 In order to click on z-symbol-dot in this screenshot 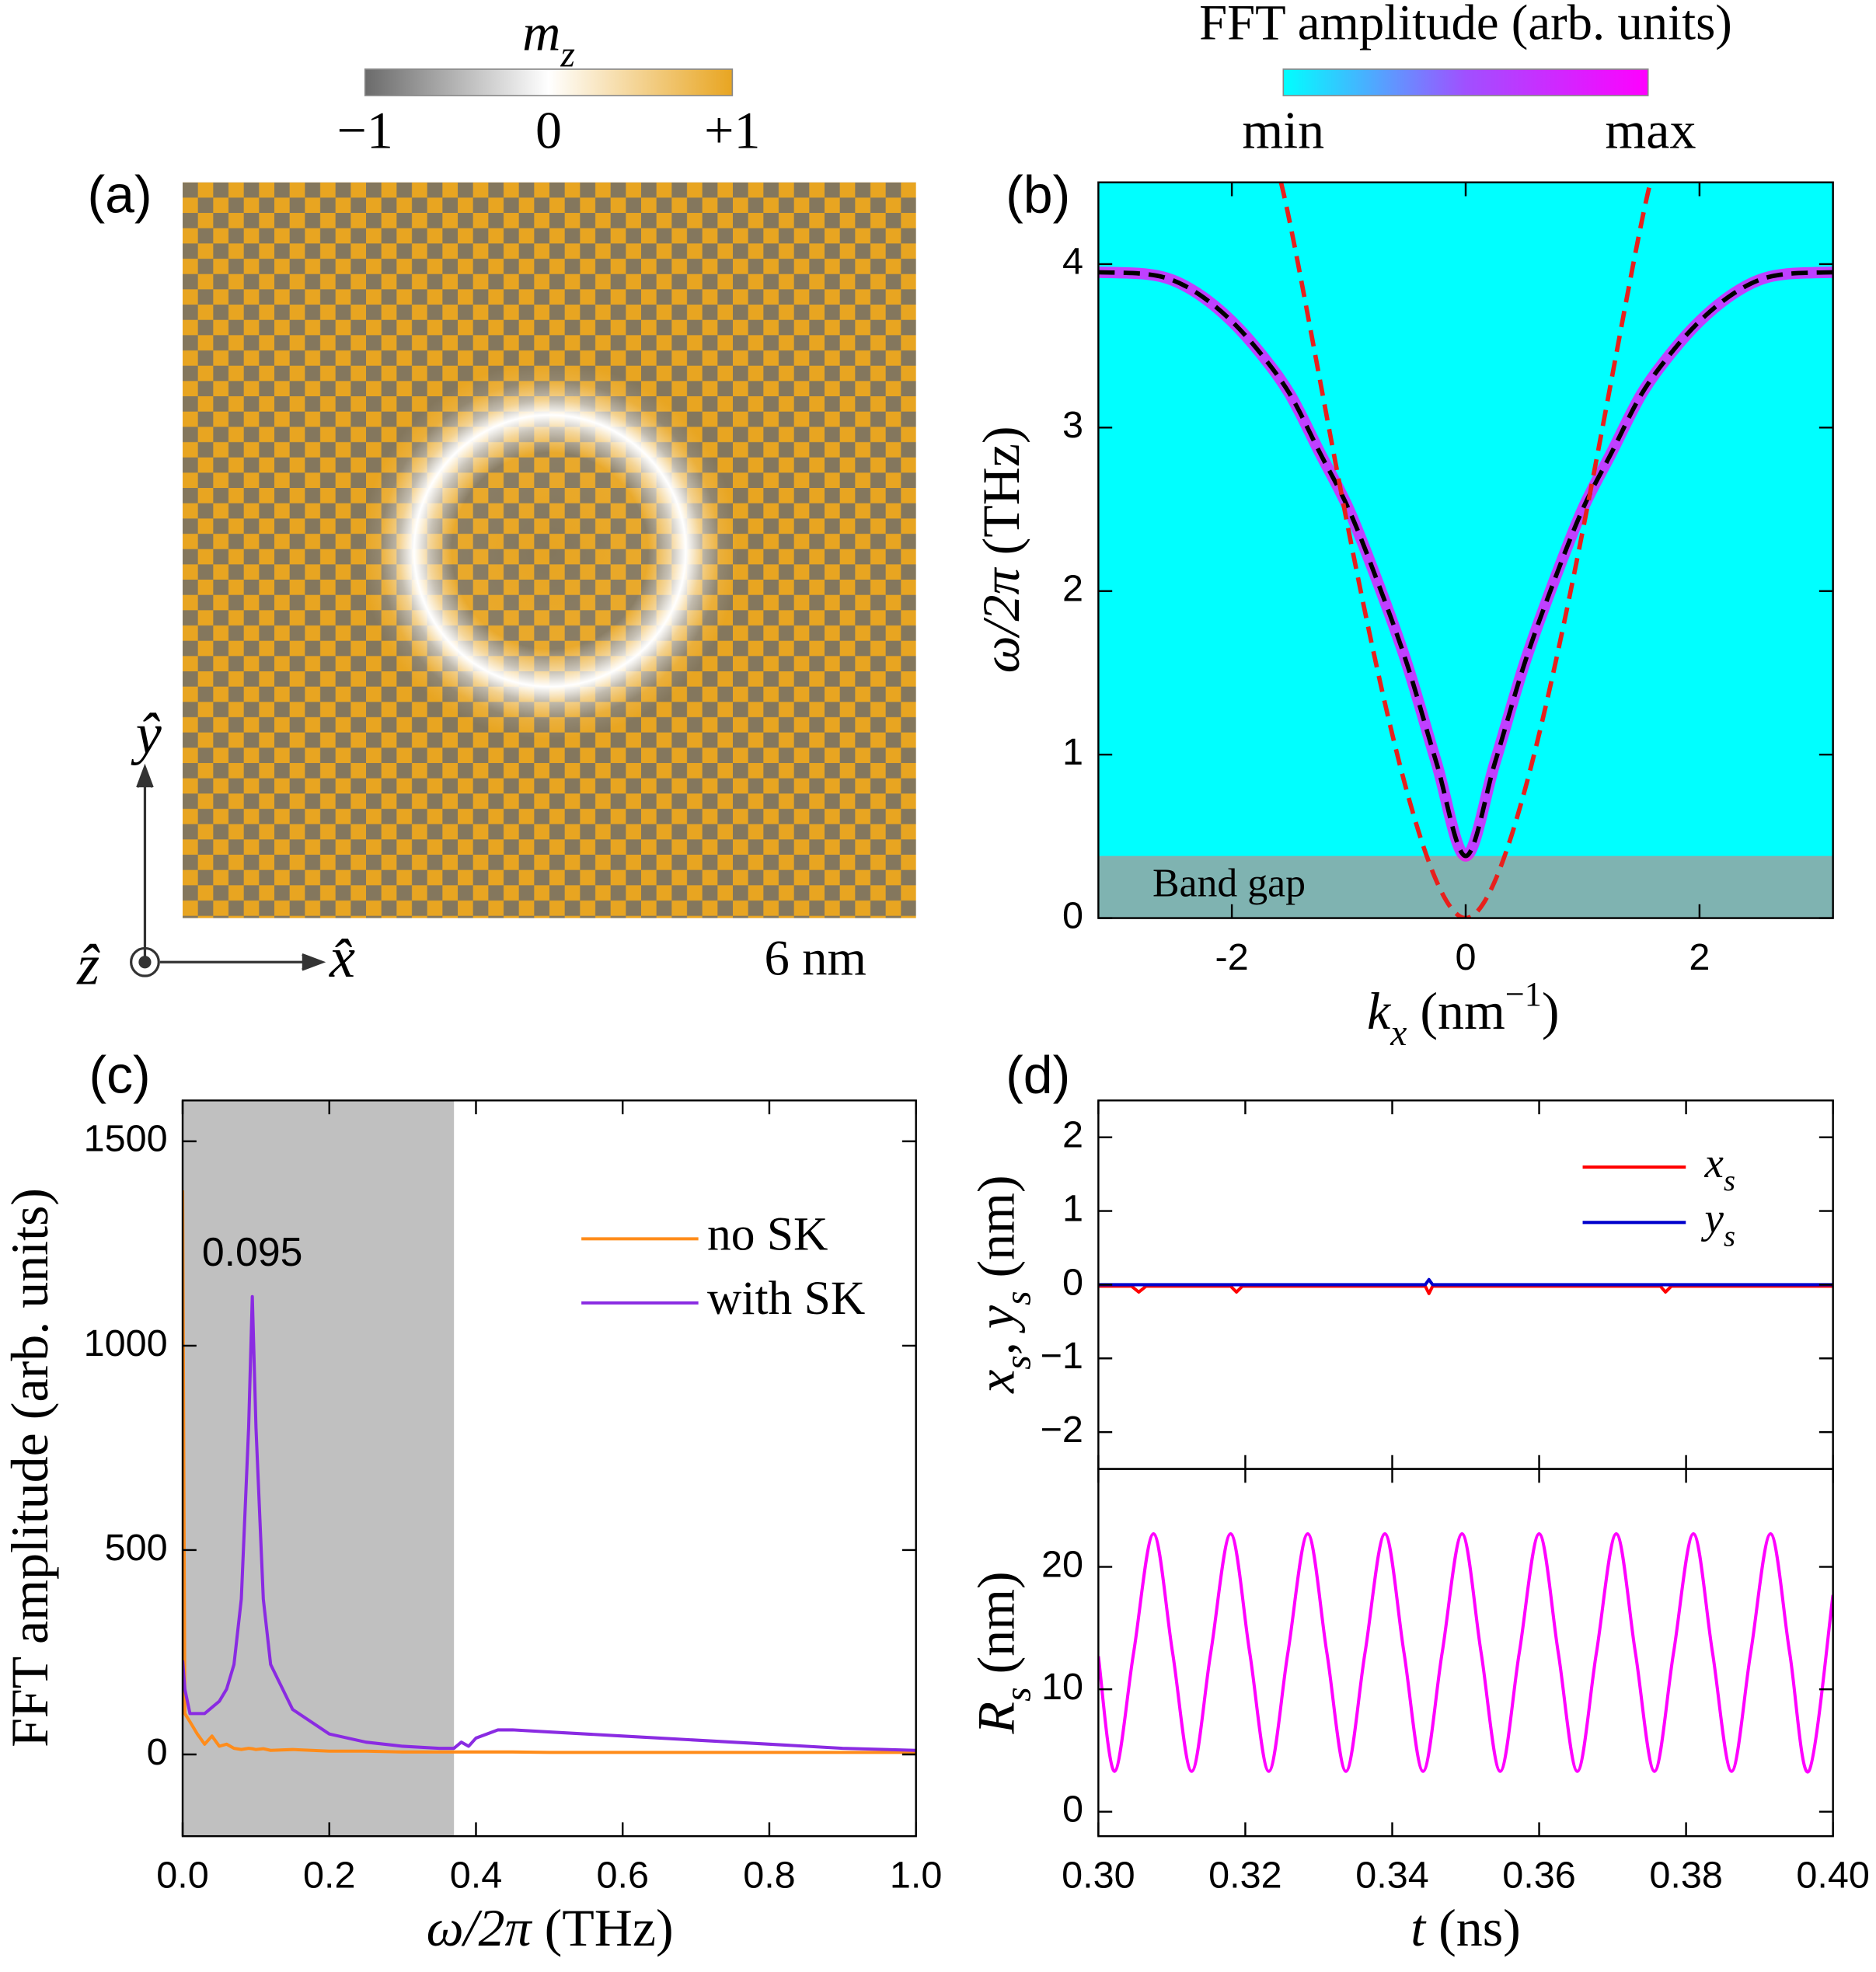, I will do `click(145, 962)`.